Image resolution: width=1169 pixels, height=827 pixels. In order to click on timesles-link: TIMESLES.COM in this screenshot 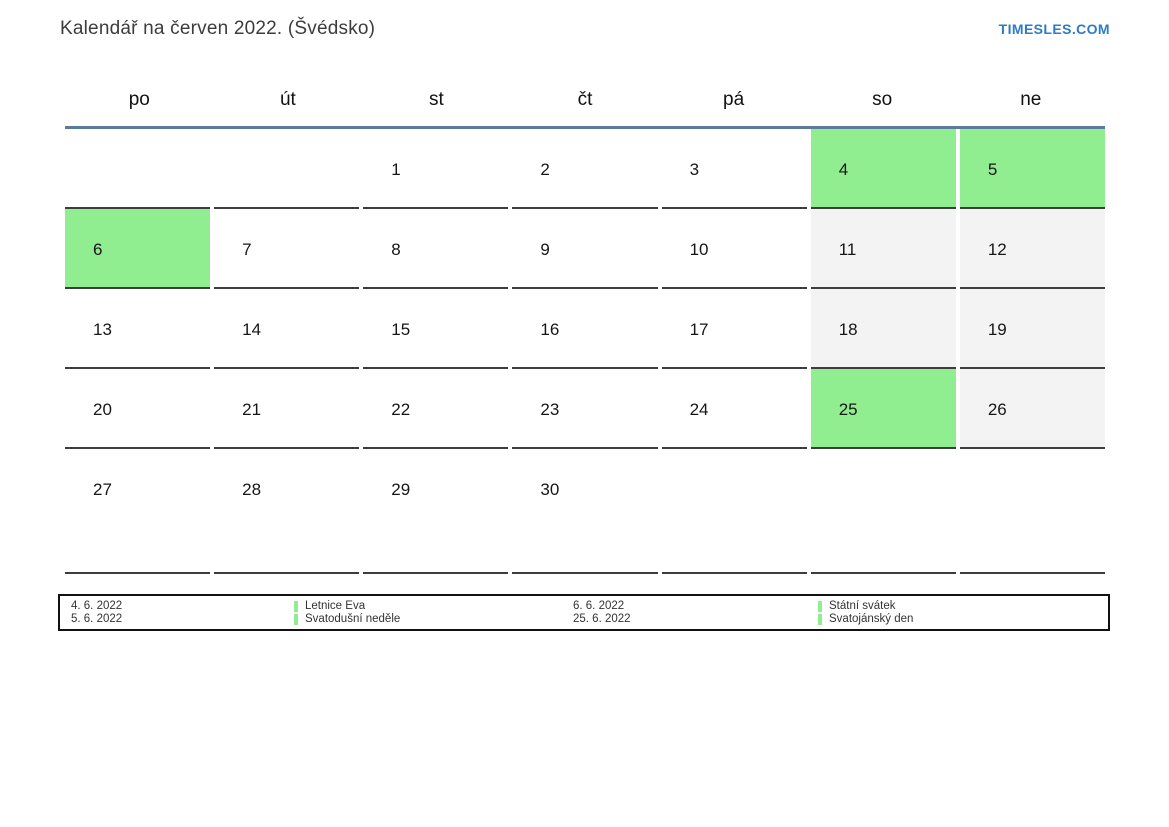, I will do `click(1054, 29)`.